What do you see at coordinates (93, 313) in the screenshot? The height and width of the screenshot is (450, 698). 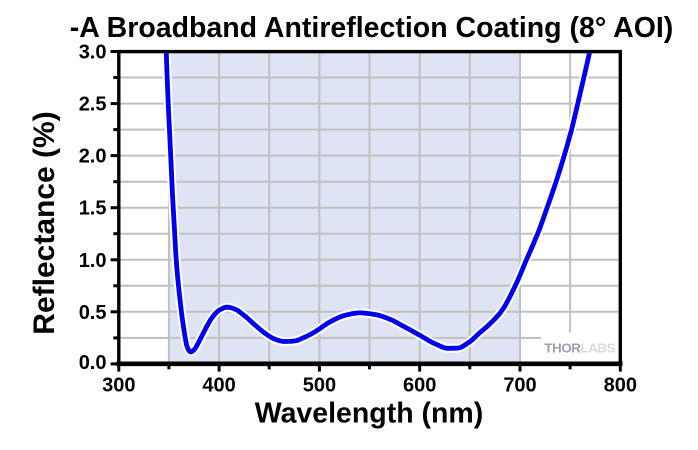 I see `svg-text: 0.5` at bounding box center [93, 313].